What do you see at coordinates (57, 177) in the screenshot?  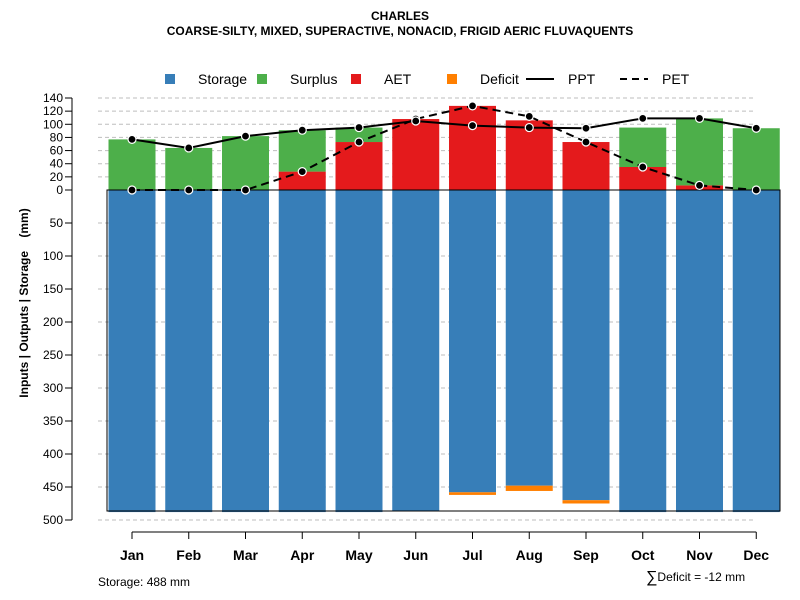 I see `y-tick-label: 20` at bounding box center [57, 177].